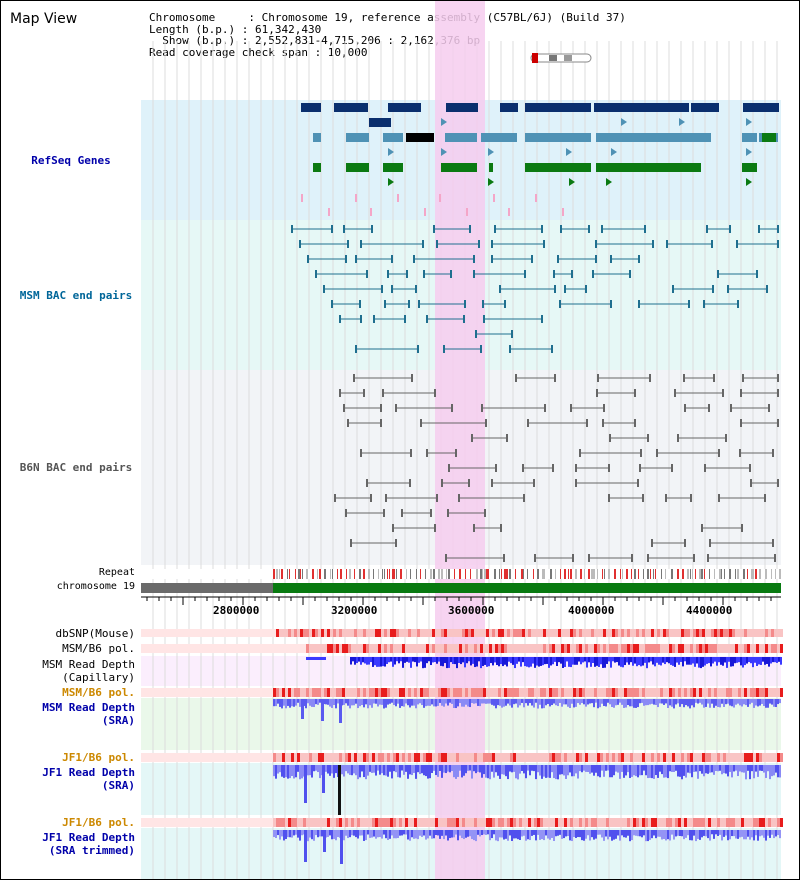  What do you see at coordinates (76, 295) in the screenshot?
I see `msm-bac-label: MSM BAC end pairs` at bounding box center [76, 295].